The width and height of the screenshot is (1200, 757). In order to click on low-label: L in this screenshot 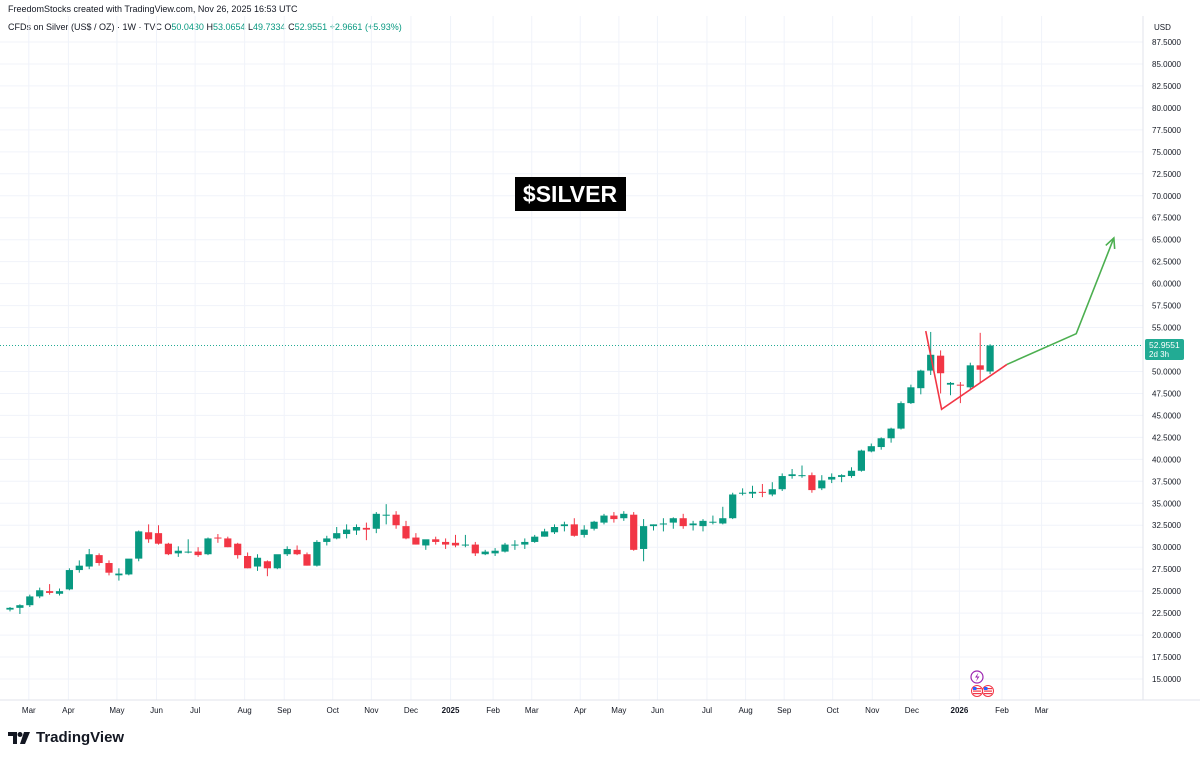, I will do `click(251, 27)`.